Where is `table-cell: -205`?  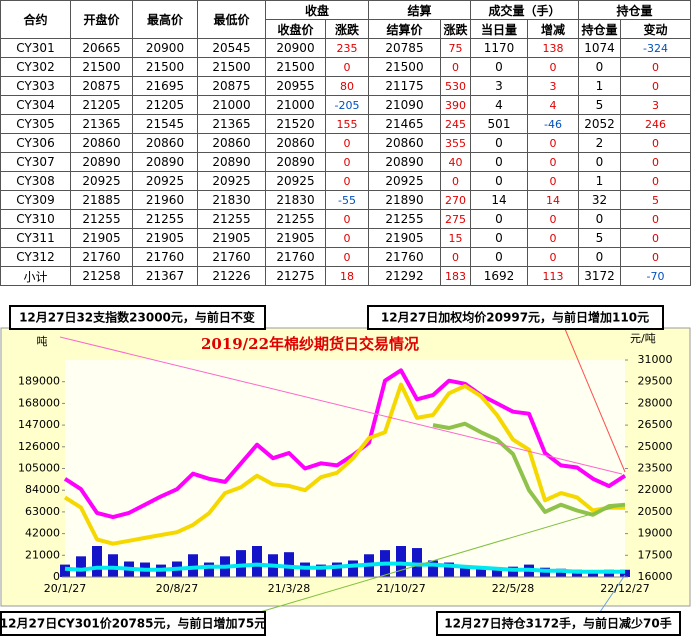 table-cell: -205 is located at coordinates (347, 105).